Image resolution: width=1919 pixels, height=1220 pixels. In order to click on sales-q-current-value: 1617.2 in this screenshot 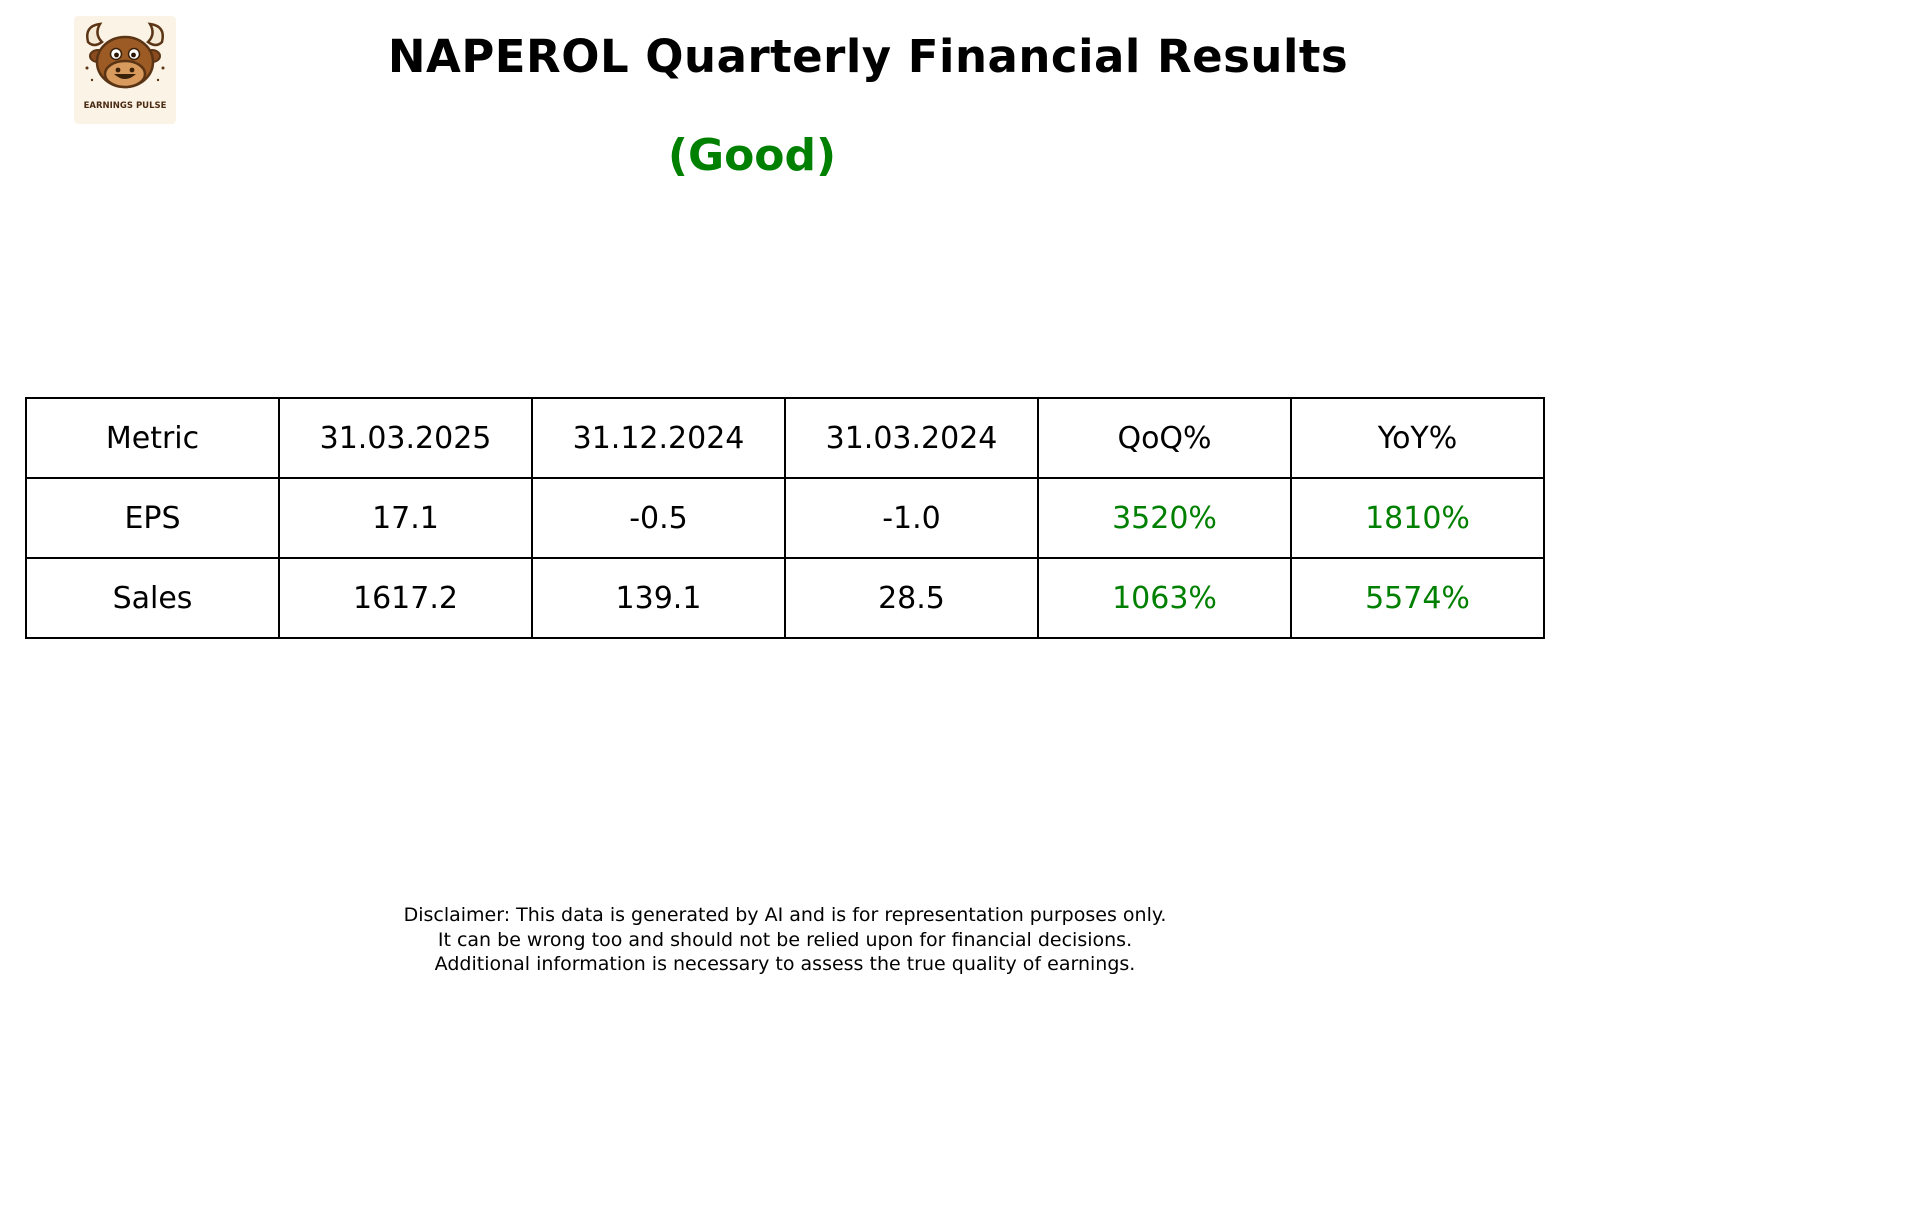, I will do `click(405, 598)`.